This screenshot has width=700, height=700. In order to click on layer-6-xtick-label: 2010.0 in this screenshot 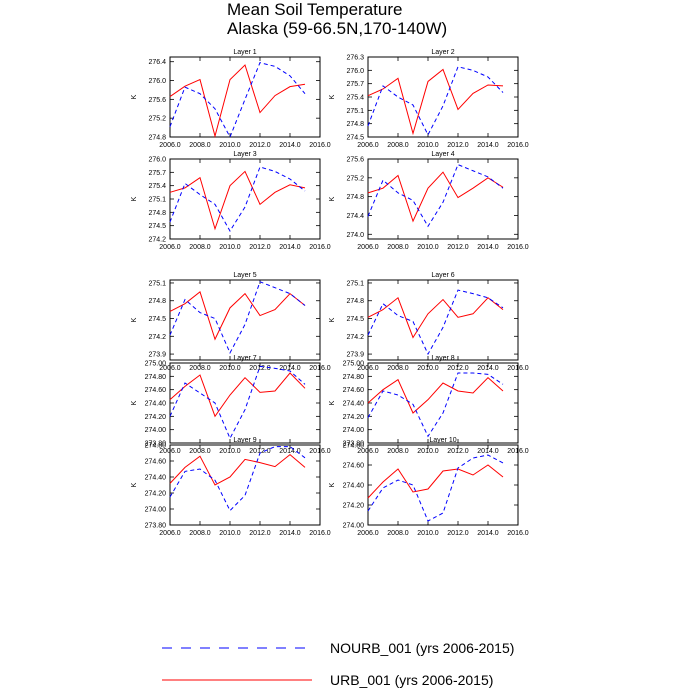, I will do `click(428, 368)`.